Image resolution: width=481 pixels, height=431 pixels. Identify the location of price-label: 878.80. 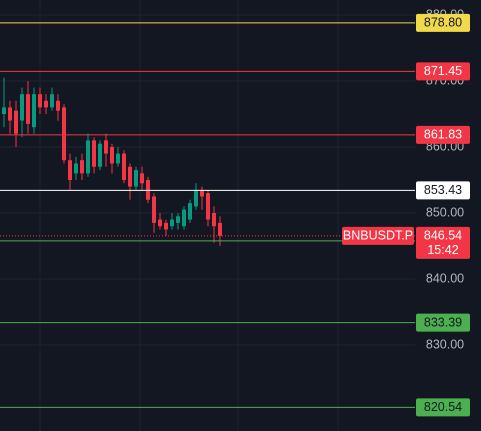
(443, 23).